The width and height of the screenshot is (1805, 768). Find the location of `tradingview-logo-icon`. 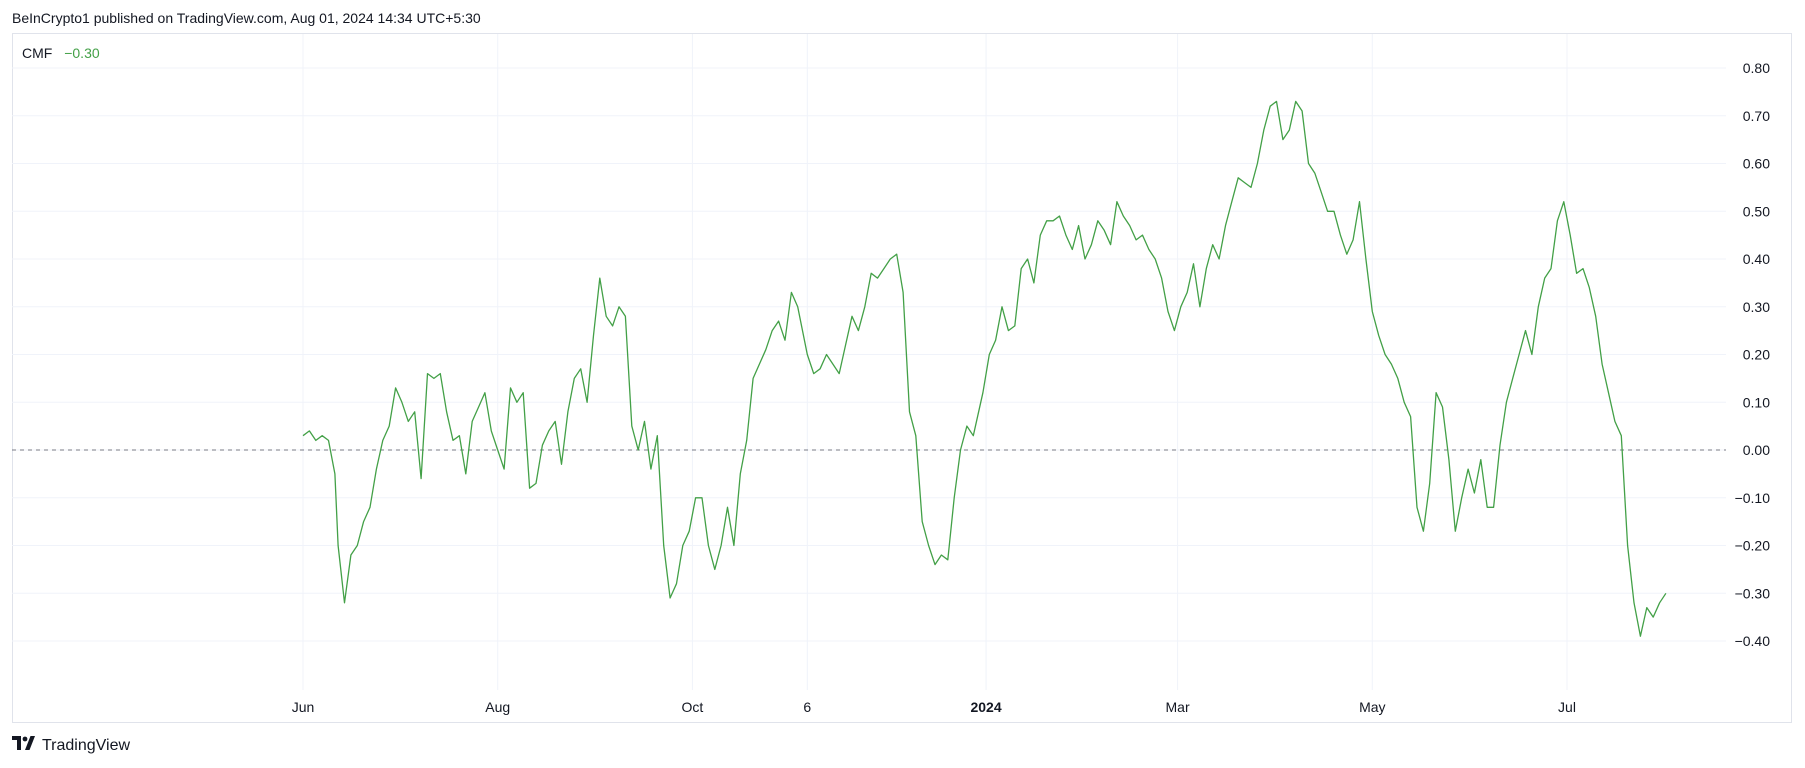

tradingview-logo-icon is located at coordinates (24, 745).